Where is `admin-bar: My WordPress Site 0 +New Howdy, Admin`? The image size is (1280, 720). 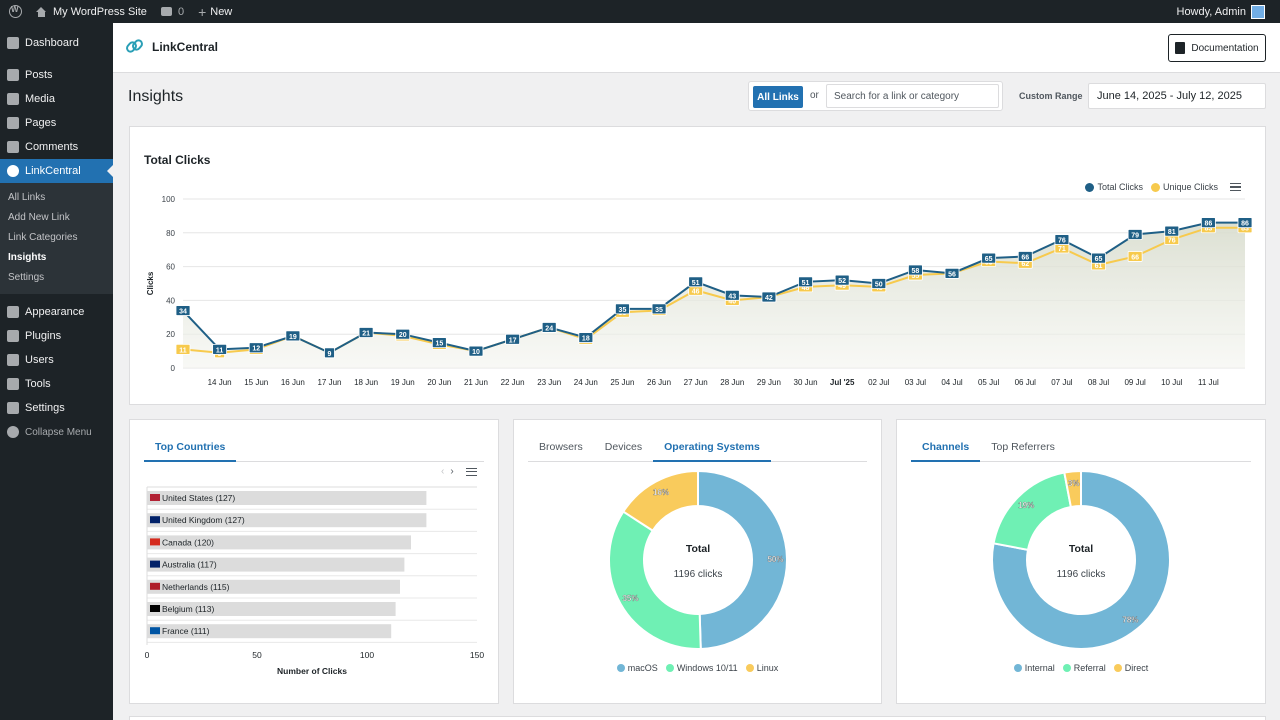 admin-bar: My WordPress Site 0 +New Howdy, Admin is located at coordinates (640, 11).